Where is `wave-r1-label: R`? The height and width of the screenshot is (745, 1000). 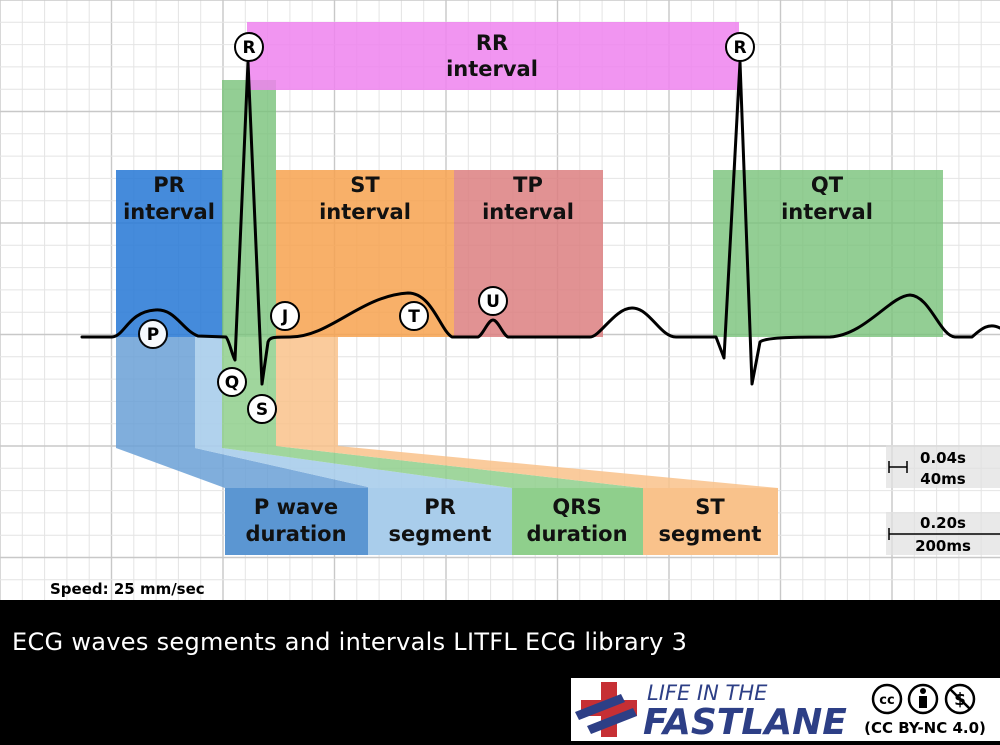 wave-r1-label: R is located at coordinates (248, 48).